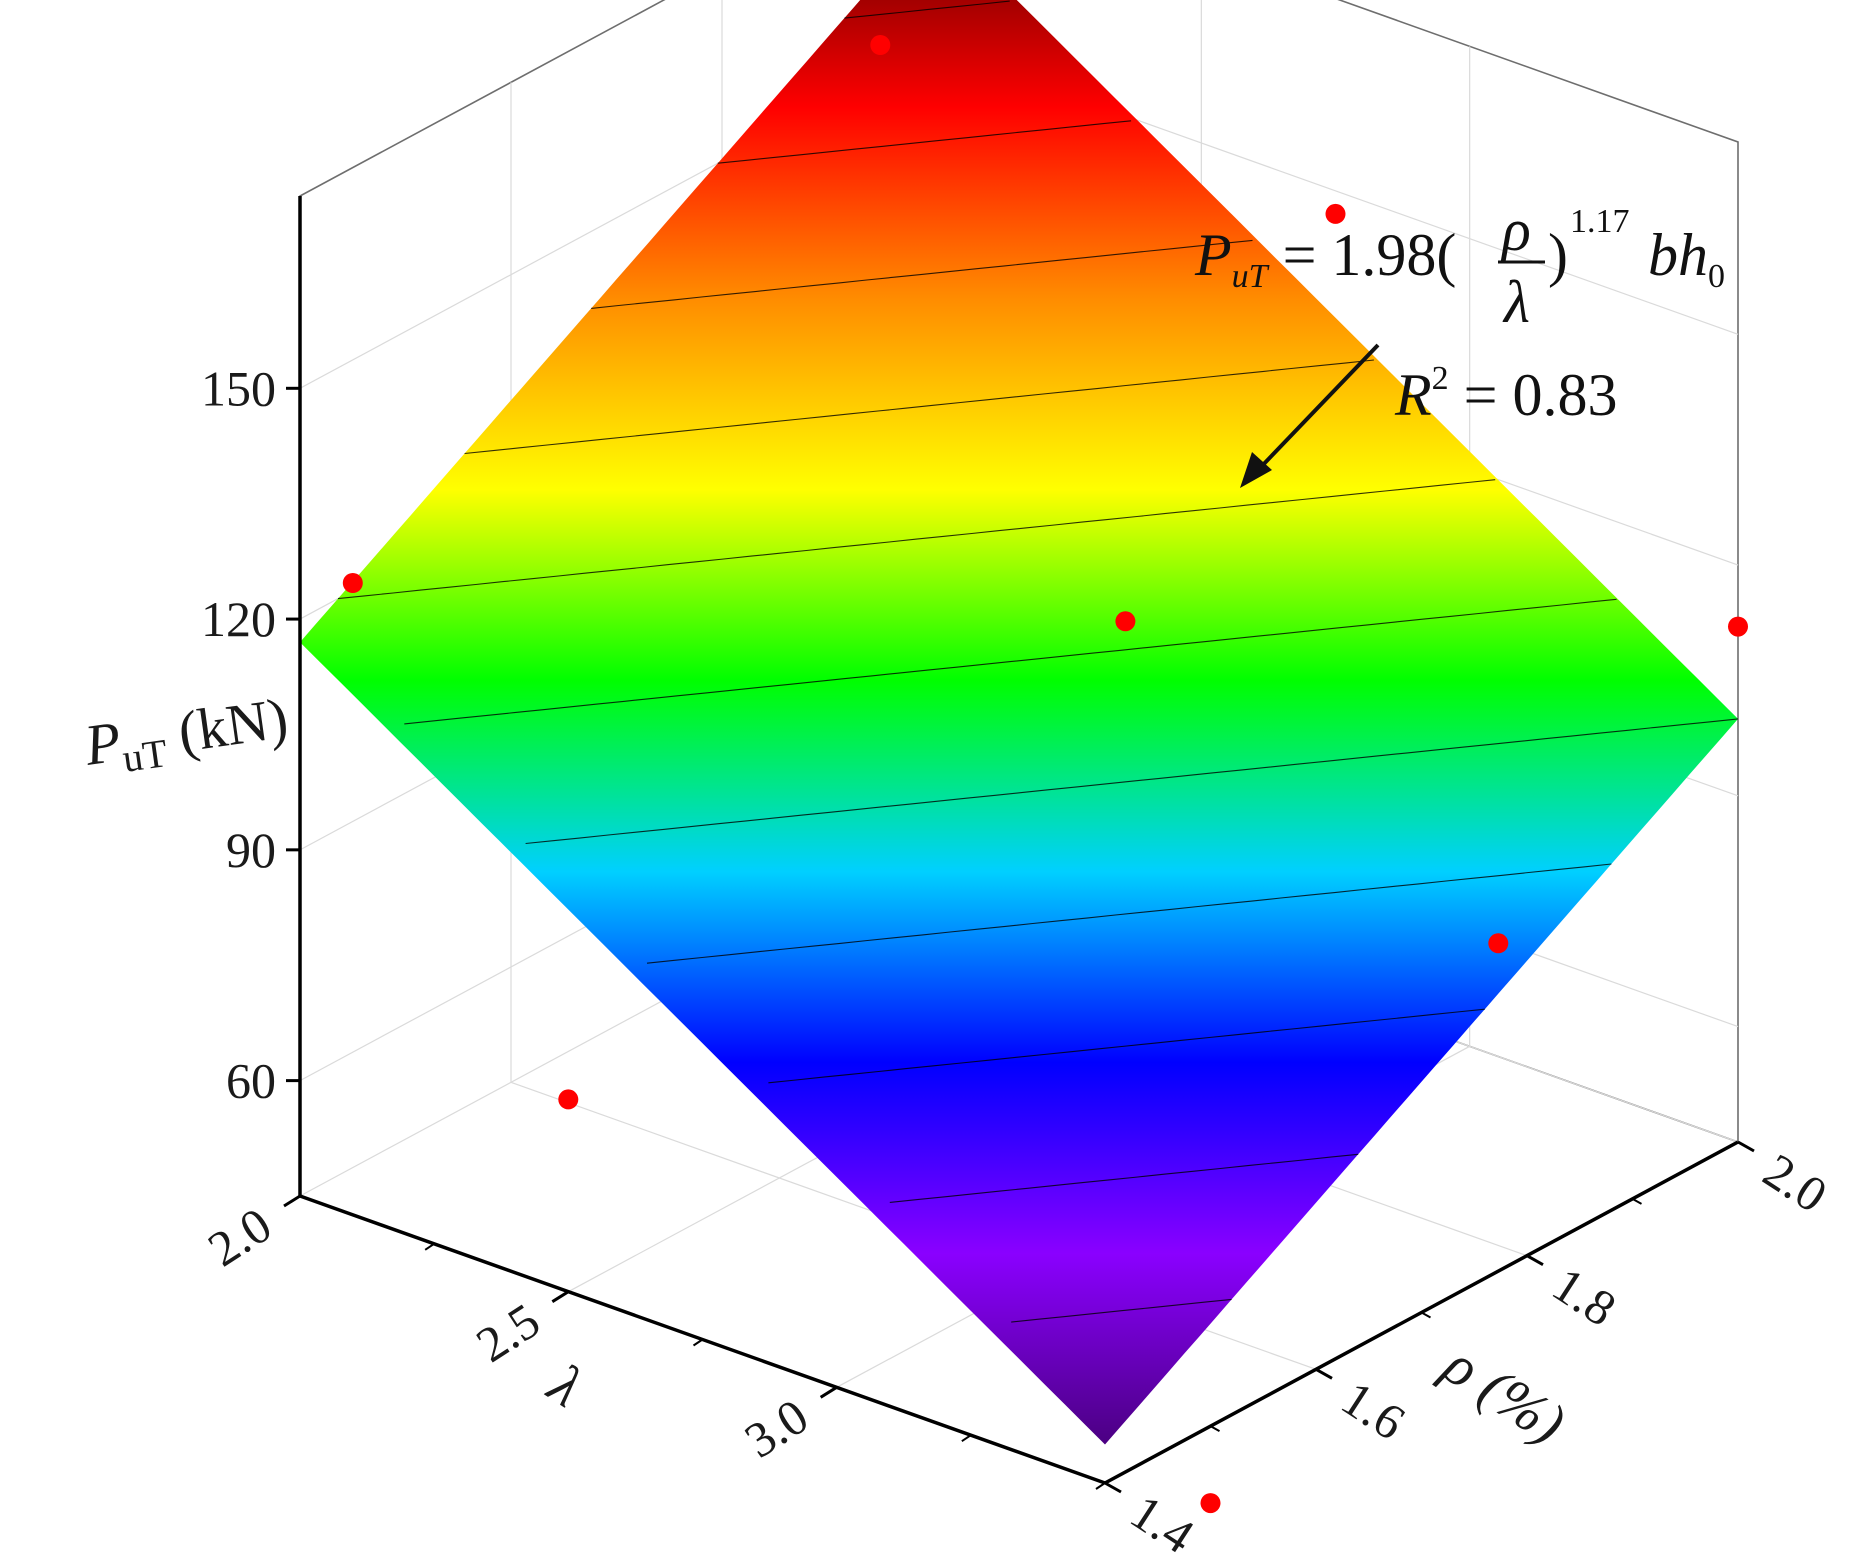 The image size is (1851, 1568). I want to click on eq-tail-main: bh, so click(1678, 255).